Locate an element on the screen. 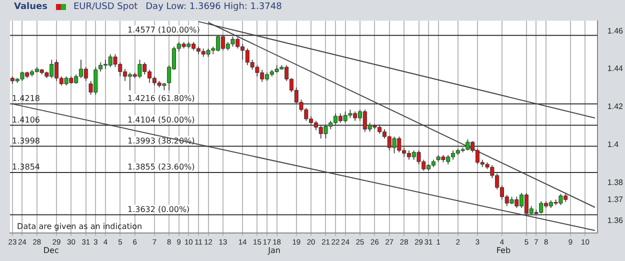 This screenshot has width=625, height=261. annotation: 1.3998 is located at coordinates (26, 141).